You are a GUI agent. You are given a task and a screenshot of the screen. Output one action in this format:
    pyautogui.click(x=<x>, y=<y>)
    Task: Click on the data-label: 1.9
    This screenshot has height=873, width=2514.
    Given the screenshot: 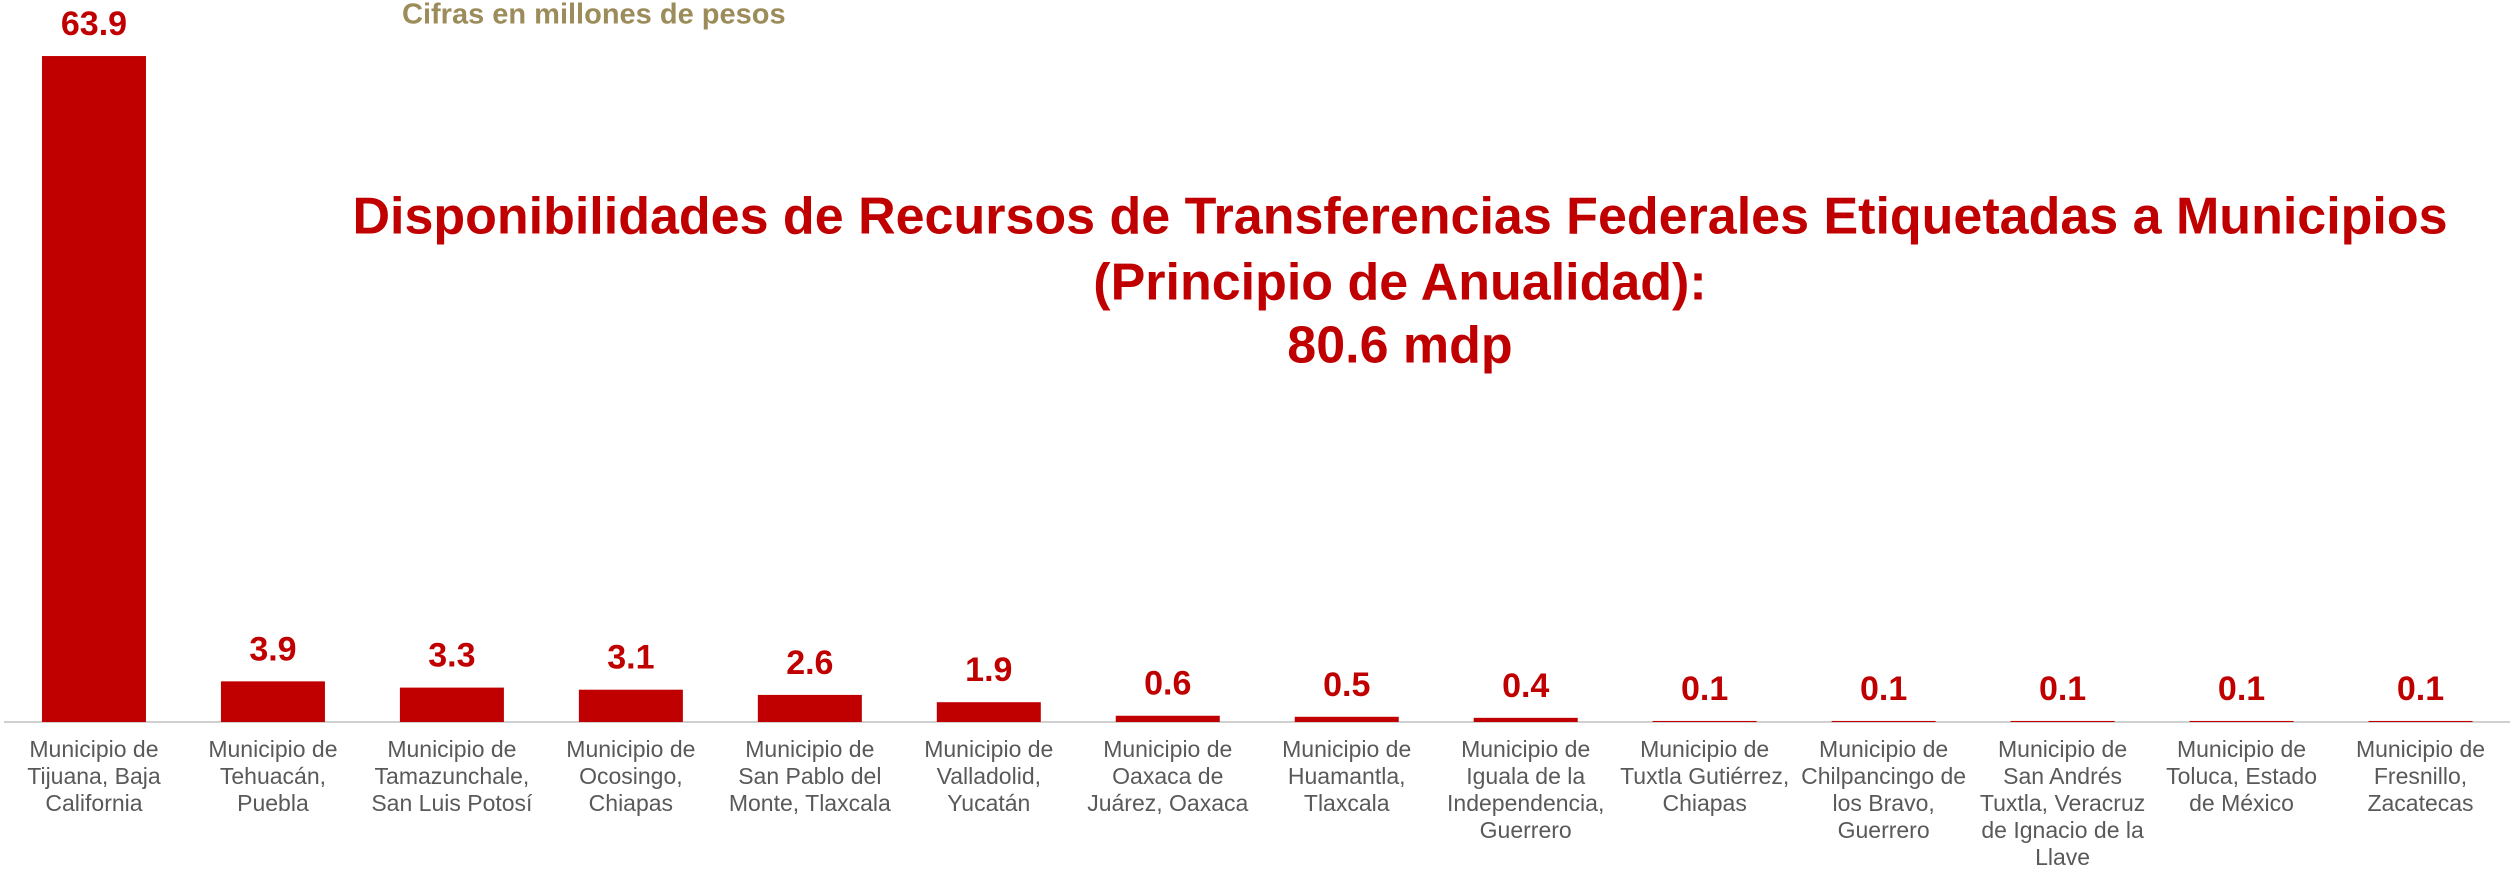 What is the action you would take?
    pyautogui.click(x=988, y=670)
    